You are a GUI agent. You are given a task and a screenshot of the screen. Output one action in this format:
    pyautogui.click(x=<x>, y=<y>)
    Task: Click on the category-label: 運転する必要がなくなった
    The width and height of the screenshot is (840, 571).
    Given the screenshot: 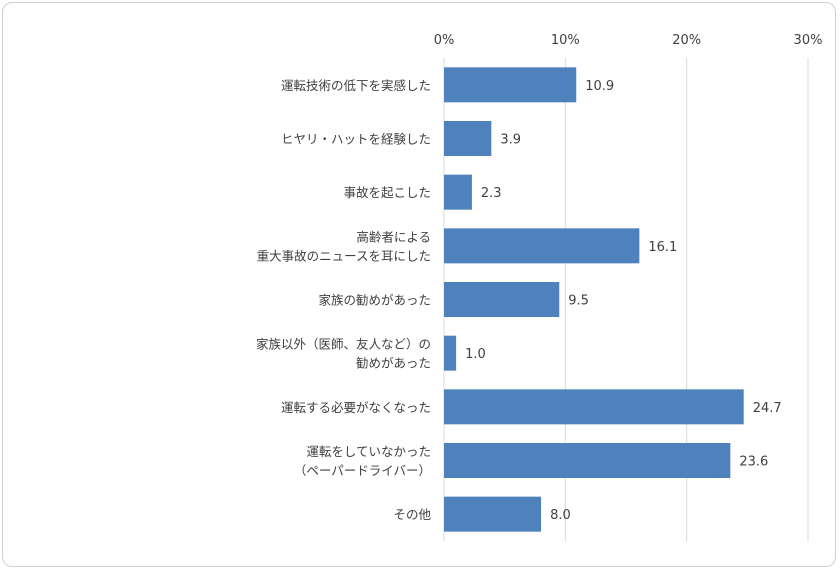 What is the action you would take?
    pyautogui.click(x=356, y=407)
    